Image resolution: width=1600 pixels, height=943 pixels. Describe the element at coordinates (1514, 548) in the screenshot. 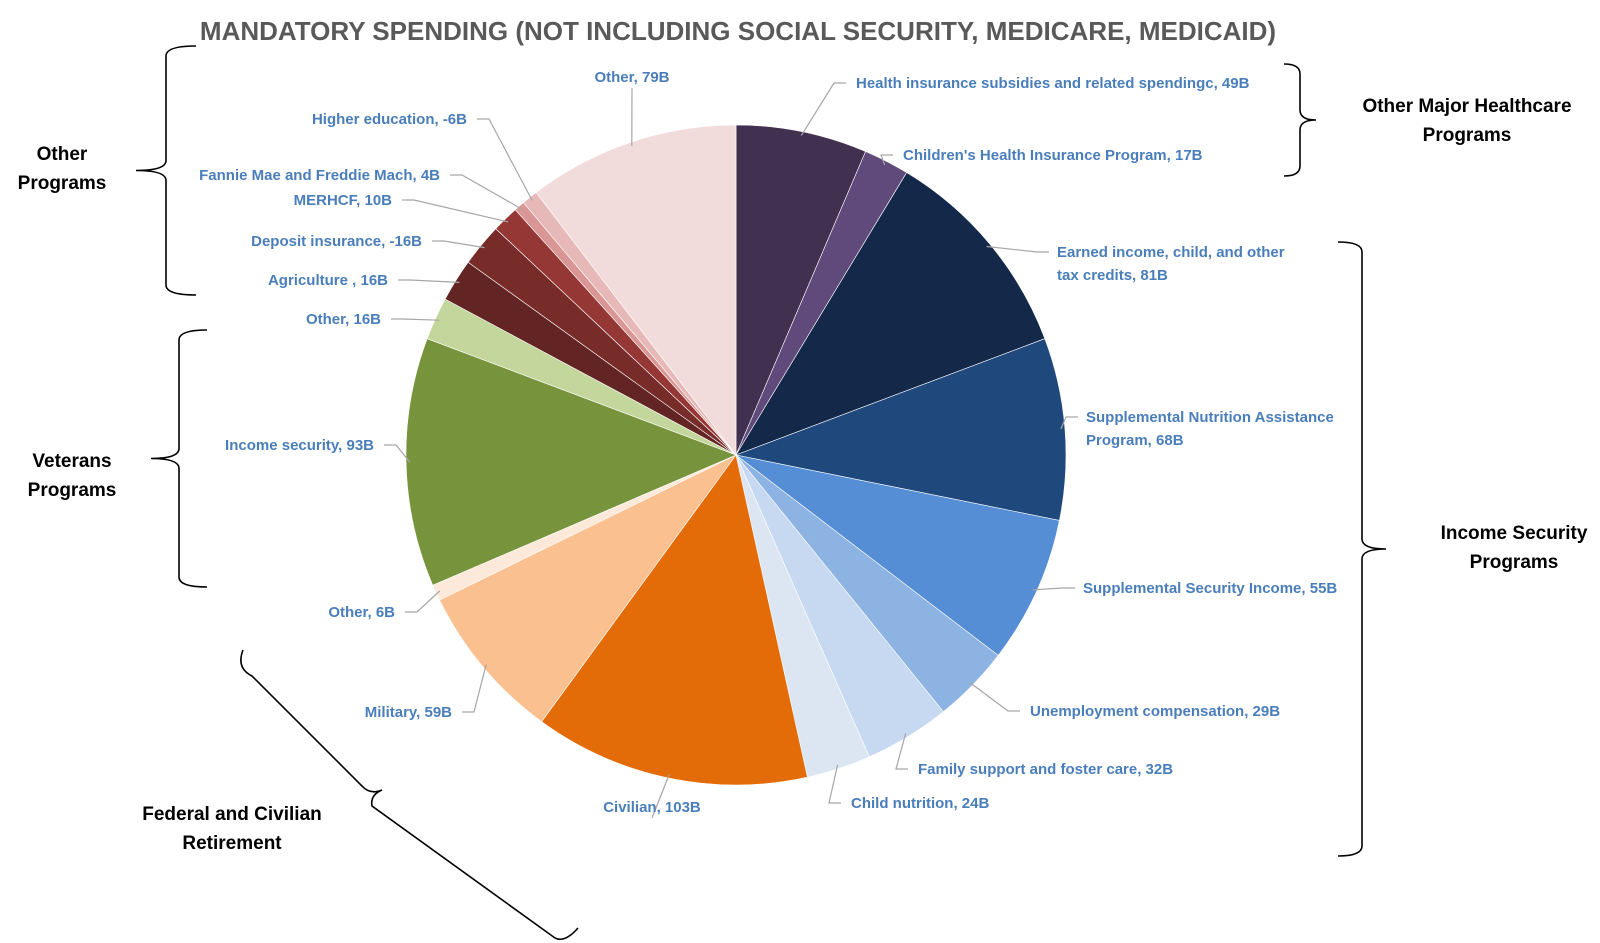

I see `group-label-income-security-programs: Income Security Programs` at that location.